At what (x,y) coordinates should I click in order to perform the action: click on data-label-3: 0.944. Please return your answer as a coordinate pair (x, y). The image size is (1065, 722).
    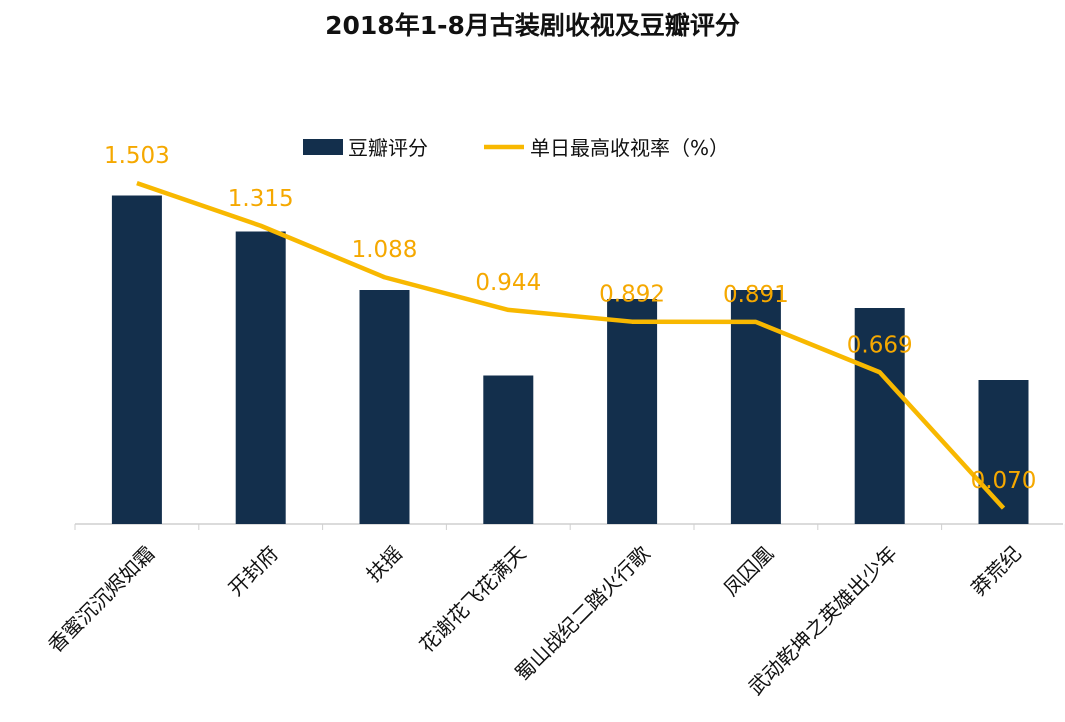
    Looking at the image, I should click on (508, 283).